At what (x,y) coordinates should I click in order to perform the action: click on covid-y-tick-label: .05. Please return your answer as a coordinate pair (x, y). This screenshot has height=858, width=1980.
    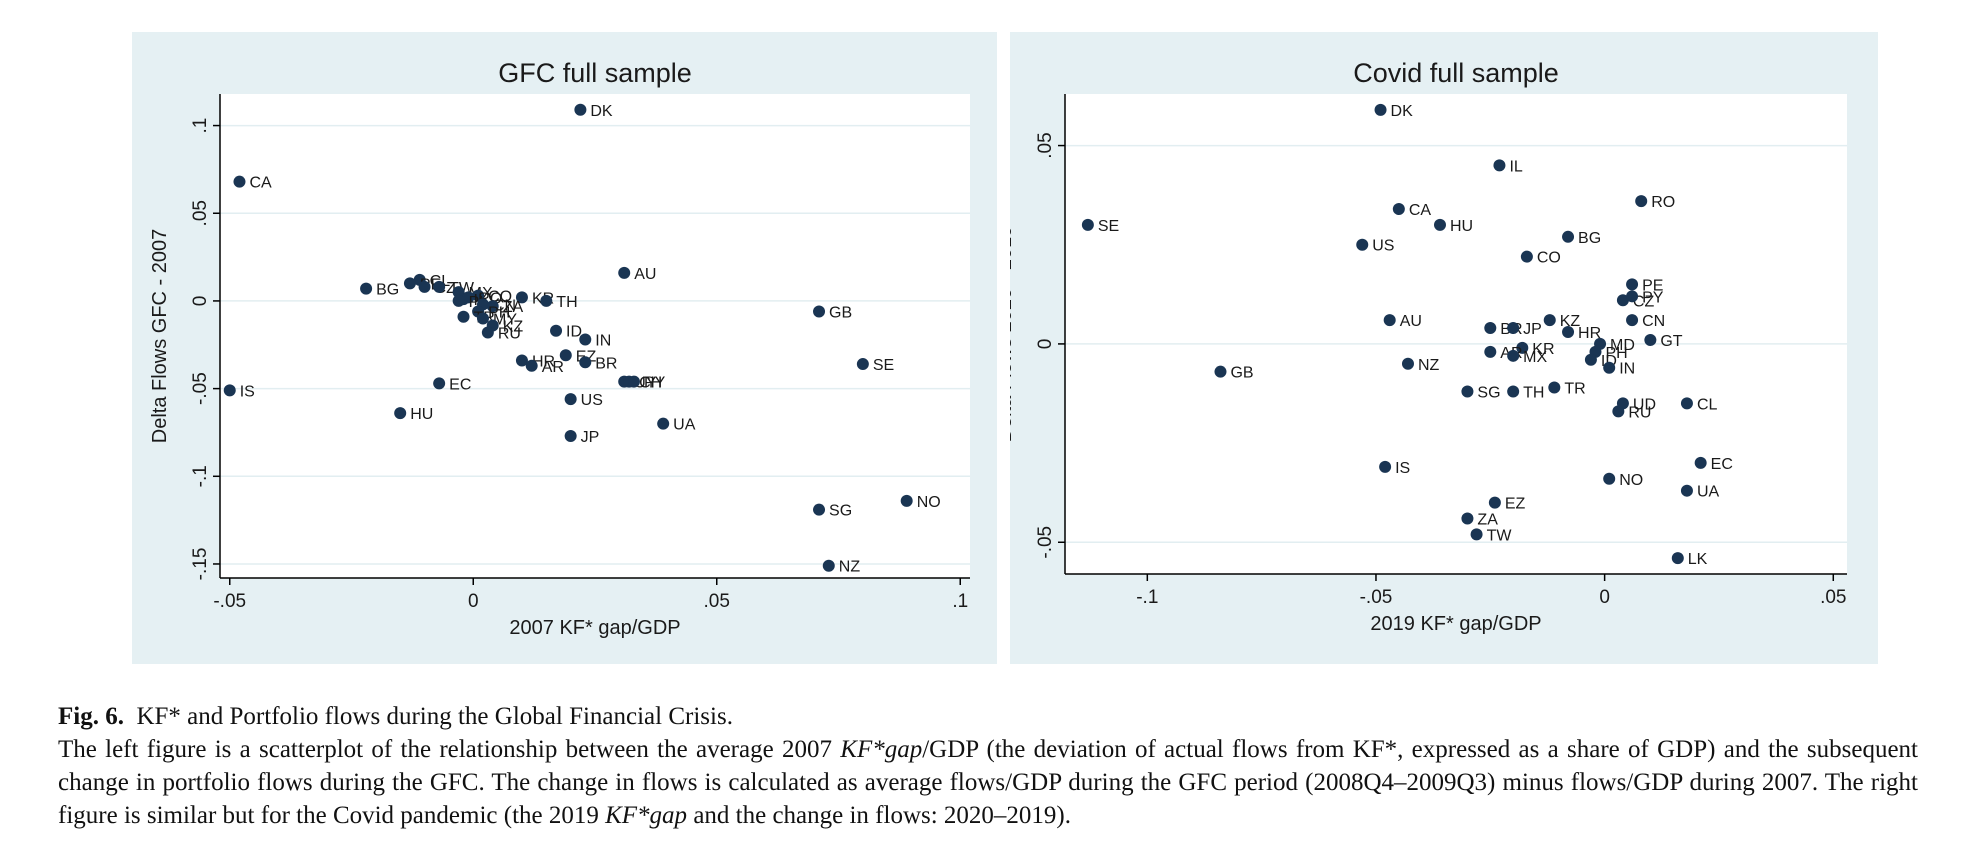
    Looking at the image, I should click on (1045, 145).